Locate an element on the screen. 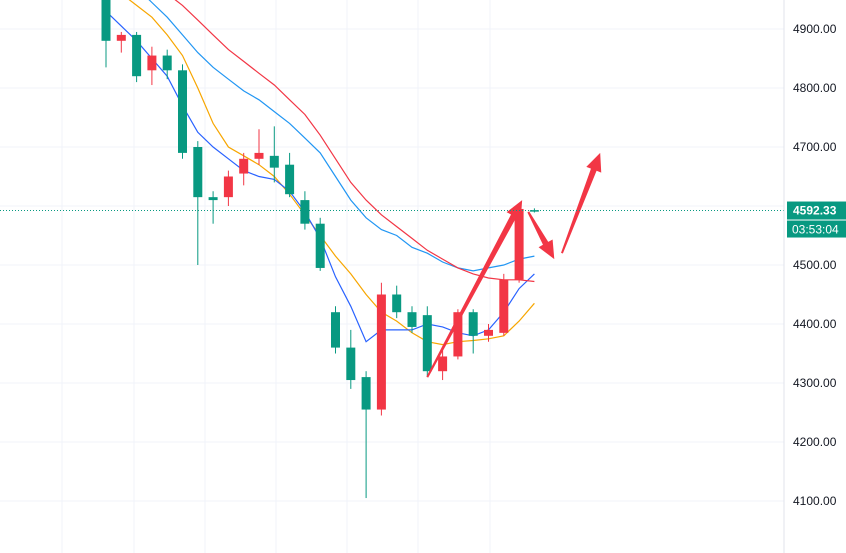 The image size is (846, 553). y-tick-label: 4900.00 is located at coordinates (815, 29).